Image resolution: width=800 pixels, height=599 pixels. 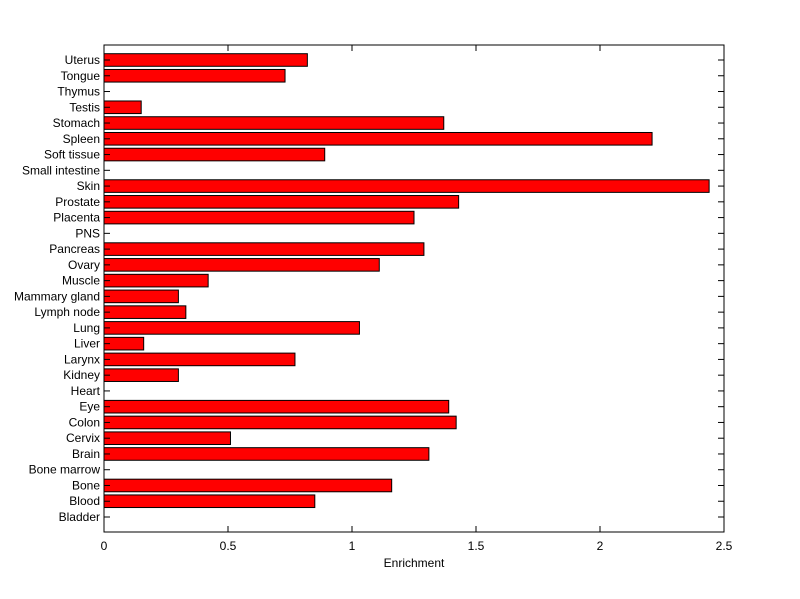 I want to click on y-tick-label: Testis, so click(x=84, y=107).